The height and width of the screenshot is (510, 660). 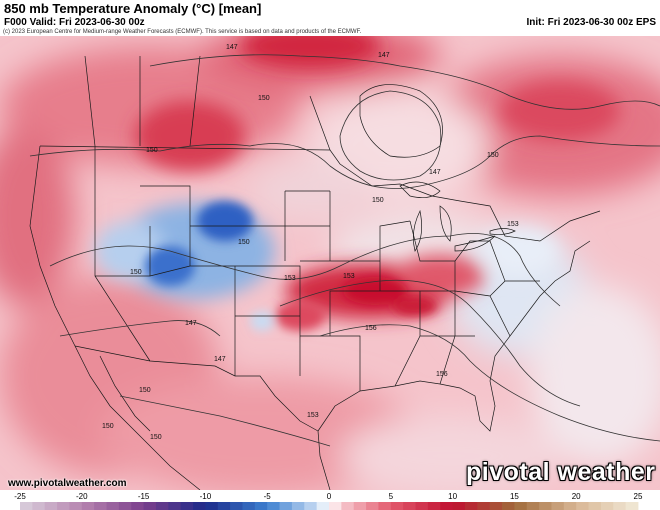 I want to click on baja-peninsula, so click(x=125, y=393).